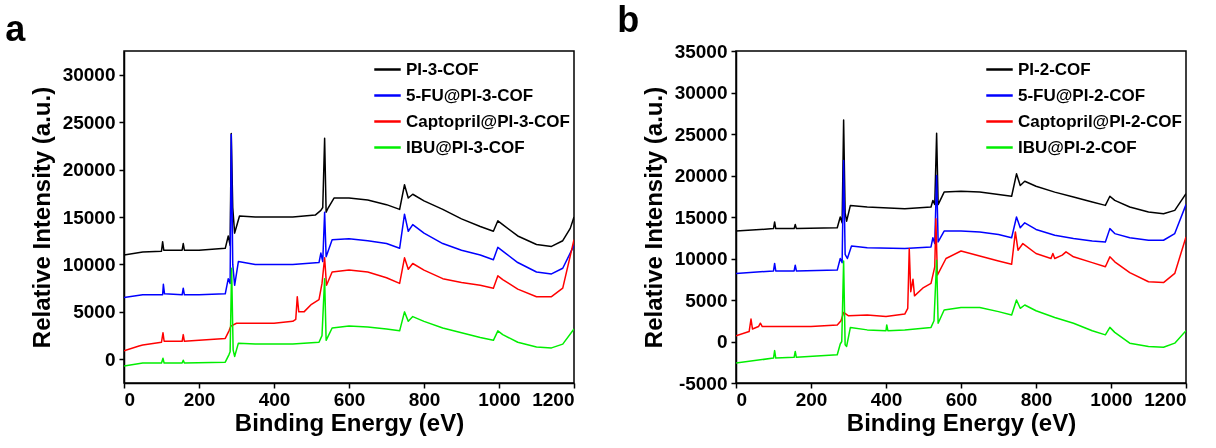 The height and width of the screenshot is (448, 1216). What do you see at coordinates (701, 51) in the screenshot?
I see `y-tick-label: 35000` at bounding box center [701, 51].